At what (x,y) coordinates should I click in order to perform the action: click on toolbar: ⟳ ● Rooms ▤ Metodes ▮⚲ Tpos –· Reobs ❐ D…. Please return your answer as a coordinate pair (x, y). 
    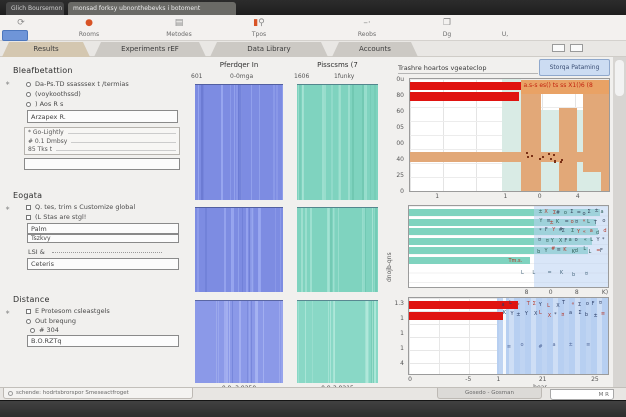
    Looking at the image, I should click on (313, 28).